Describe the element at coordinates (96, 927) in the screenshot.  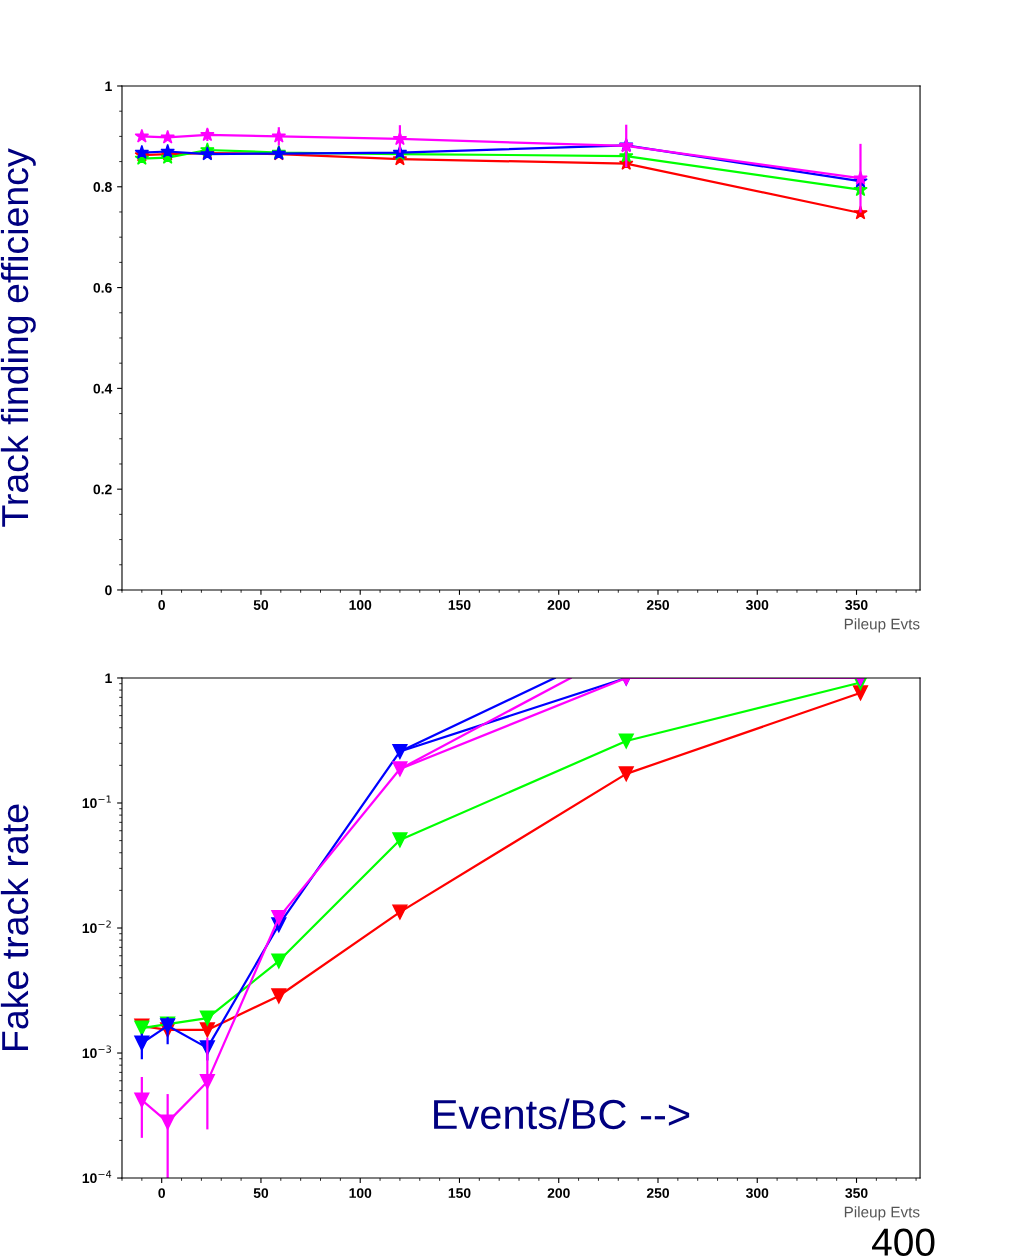
I see `y-tick-label: 10$^{−2}$` at that location.